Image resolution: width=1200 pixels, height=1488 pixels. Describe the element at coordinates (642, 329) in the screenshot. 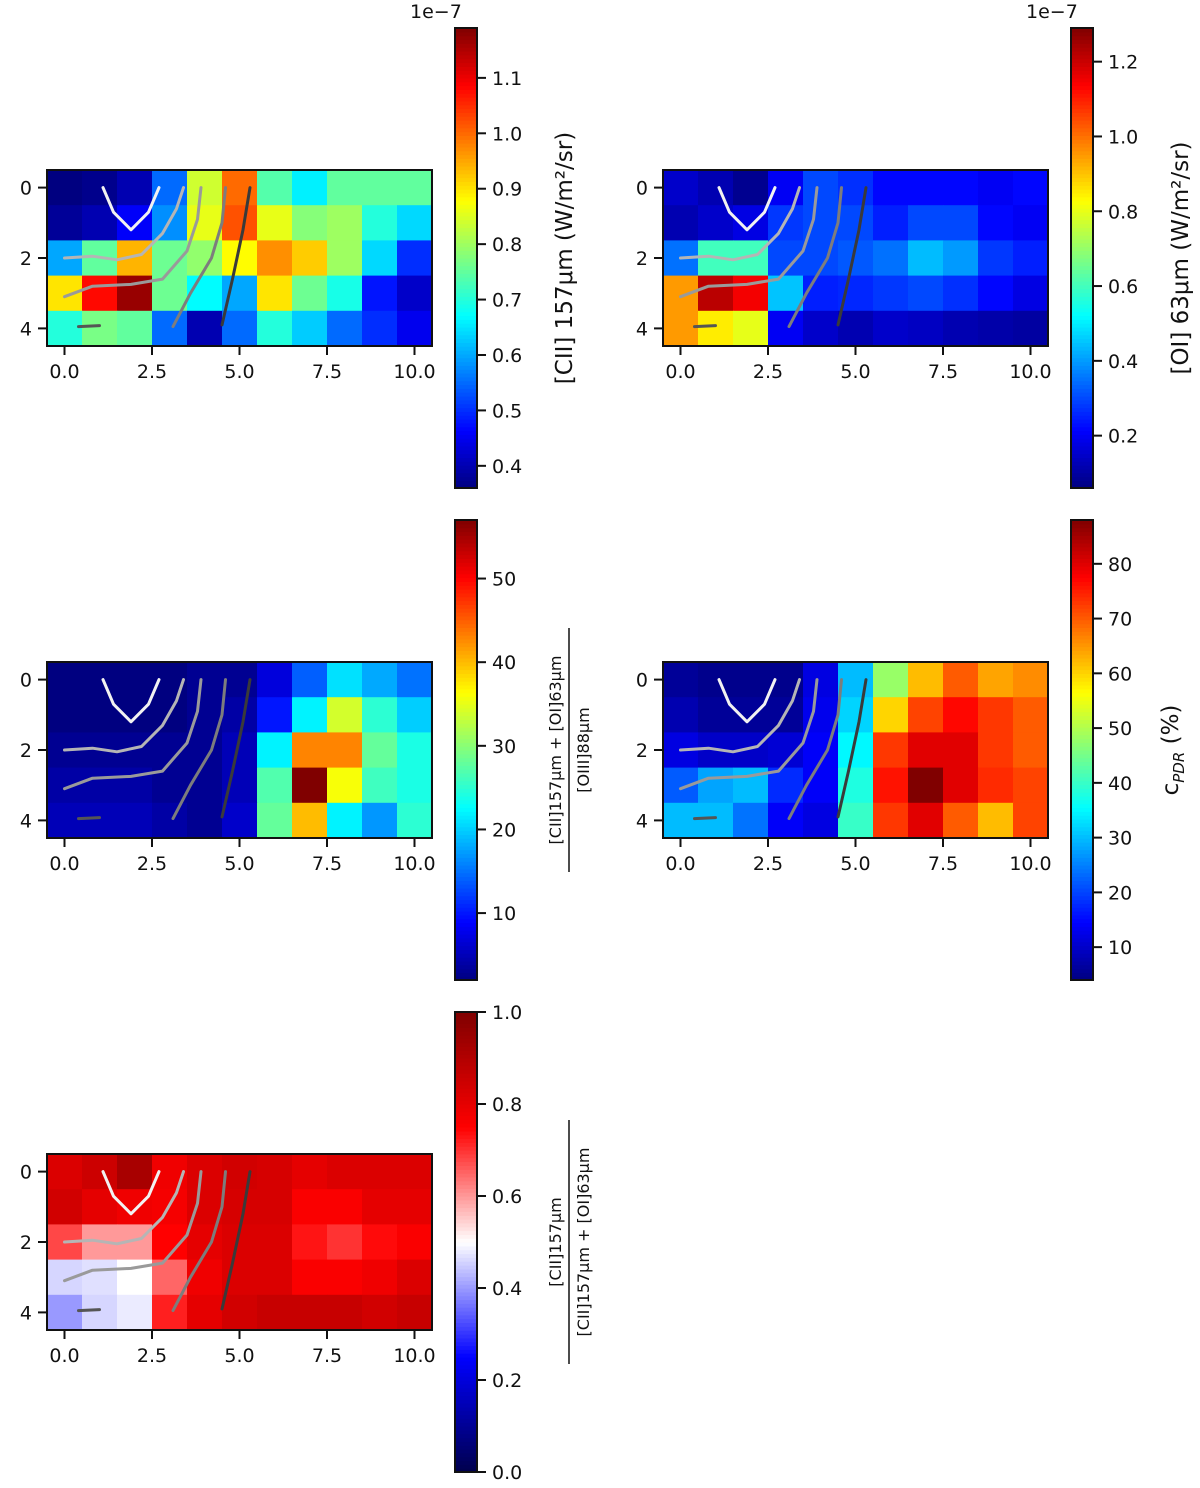

I see `y-tick-label: 4` at that location.